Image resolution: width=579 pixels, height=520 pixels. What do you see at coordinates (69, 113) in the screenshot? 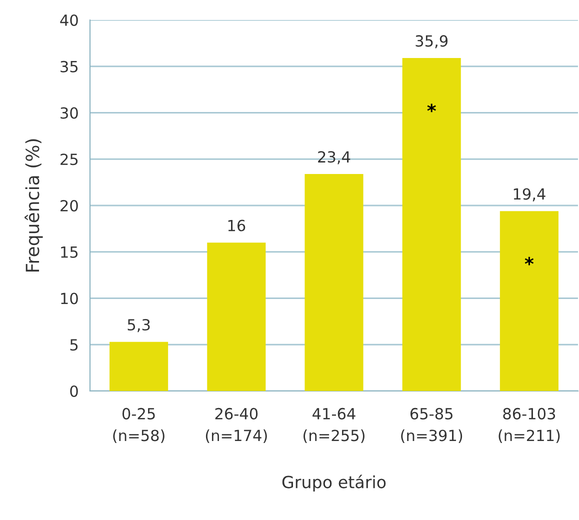
I see `y-tick-label: 30` at bounding box center [69, 113].